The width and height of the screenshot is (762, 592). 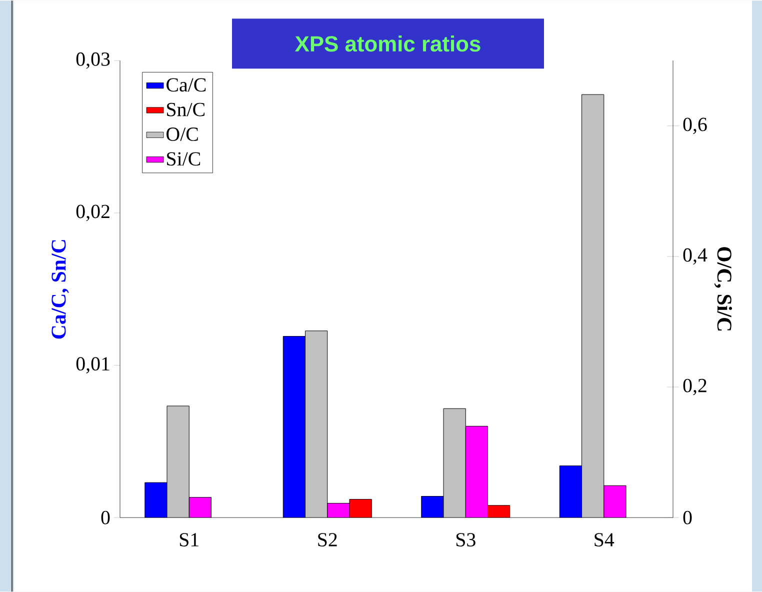 I want to click on x-tick-label: S1, so click(x=189, y=539).